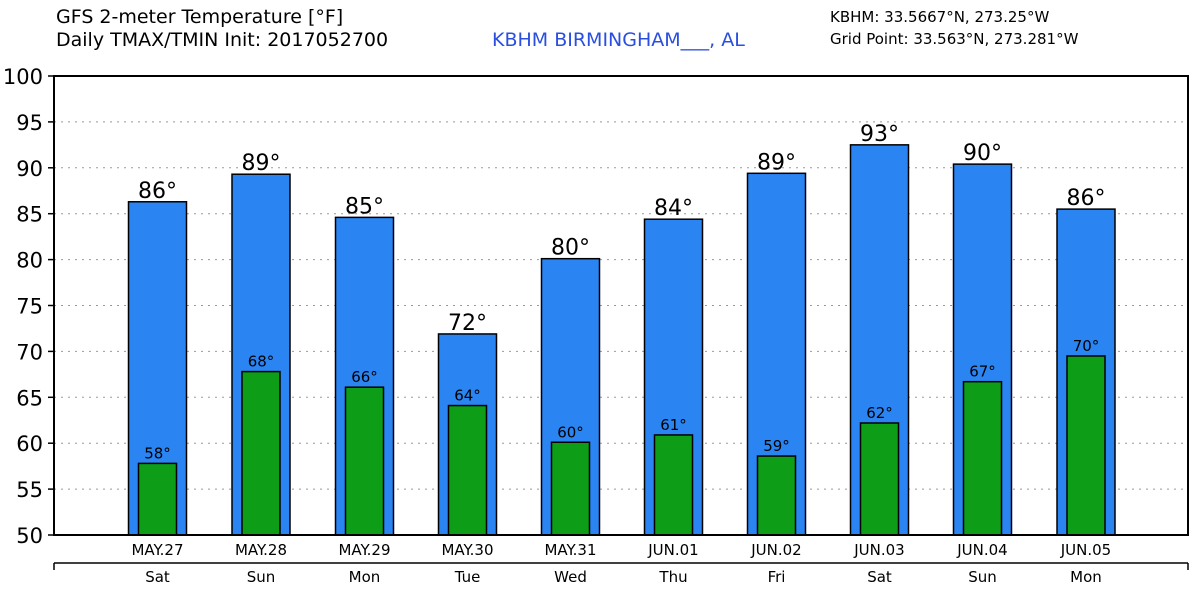 This screenshot has width=1200, height=600. I want to click on tmax-data-label: 90°, so click(982, 153).